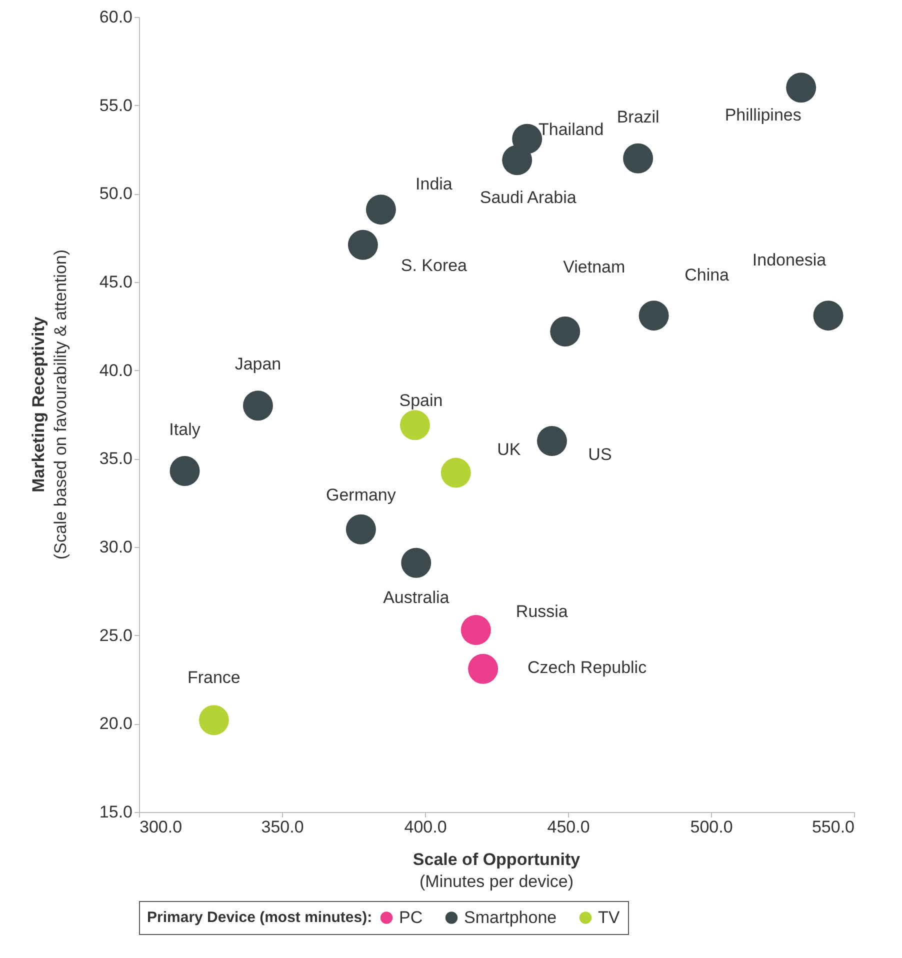 The image size is (902, 958). Describe the element at coordinates (638, 116) in the screenshot. I see `data-label: Brazil` at that location.